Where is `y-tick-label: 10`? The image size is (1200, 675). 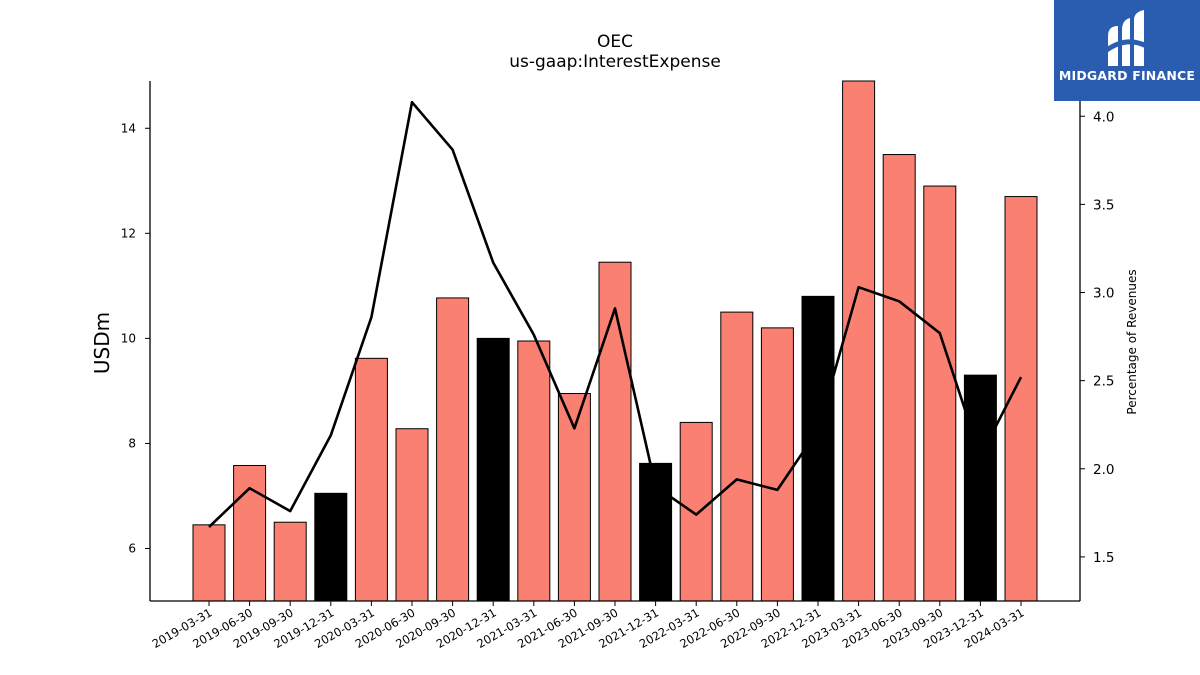
y-tick-label: 10 is located at coordinates (128, 338).